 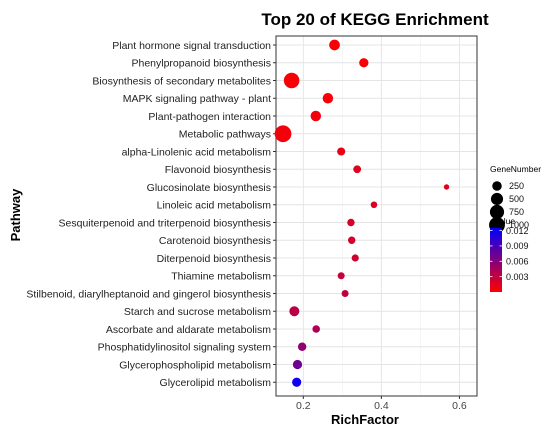 I want to click on y-tick-label: Ascorbate and aldarate metabolism, so click(x=188, y=330).